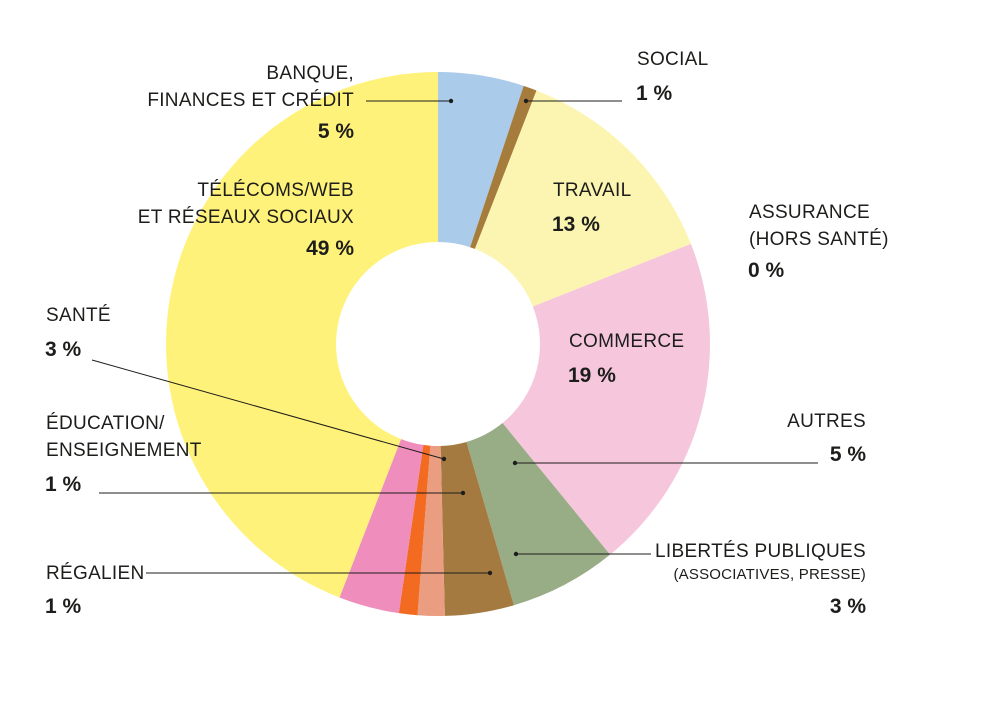 This screenshot has height=726, width=1000. What do you see at coordinates (381, 526) in the screenshot?
I see `slice-sant` at bounding box center [381, 526].